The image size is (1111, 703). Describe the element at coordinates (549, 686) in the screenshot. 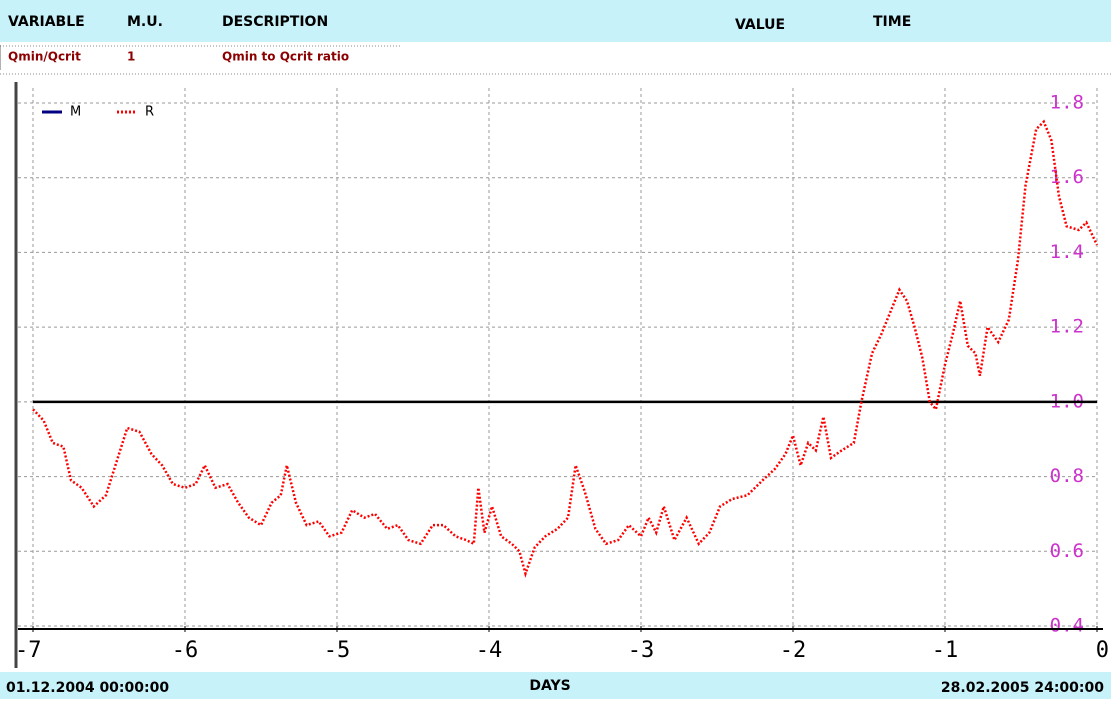

I see `x-axis-label: DAYS` at that location.